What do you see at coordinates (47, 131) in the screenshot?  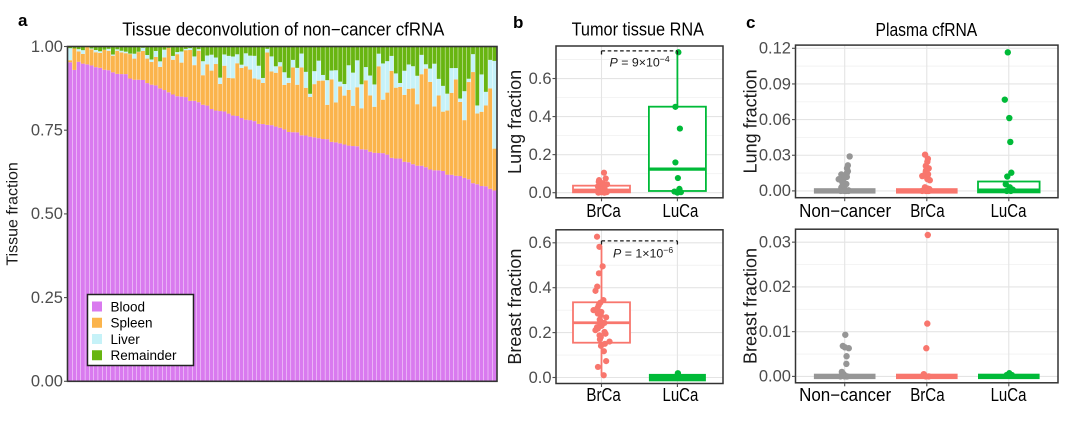 I see `svg-text: 0.75` at bounding box center [47, 131].